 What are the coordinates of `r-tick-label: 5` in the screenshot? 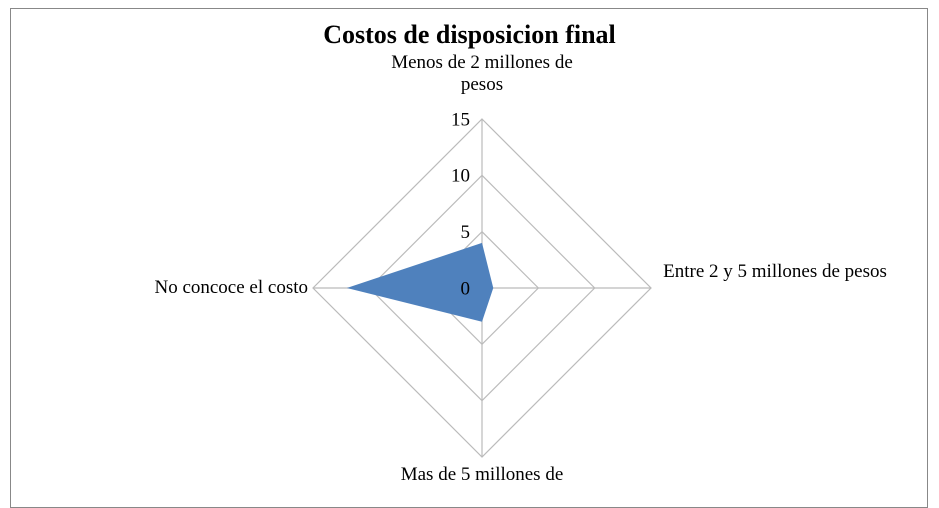 It's located at (466, 232).